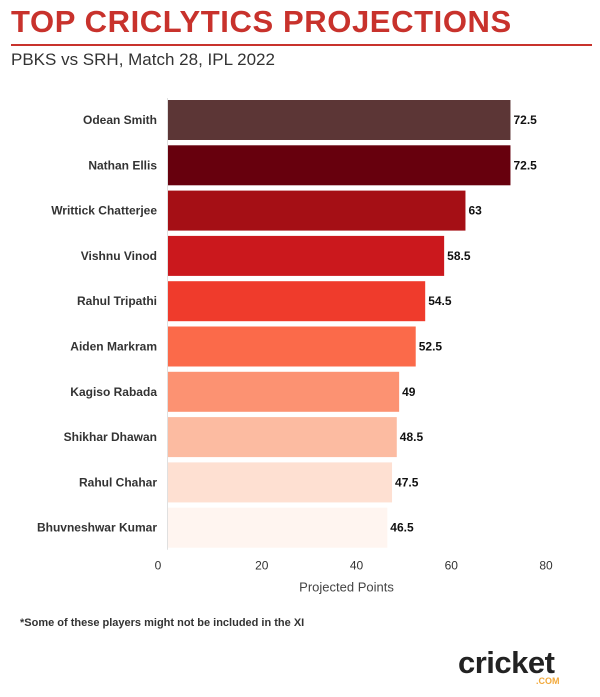 This screenshot has height=697, width=600. What do you see at coordinates (122, 165) in the screenshot?
I see `category-label: Nathan Ellis` at bounding box center [122, 165].